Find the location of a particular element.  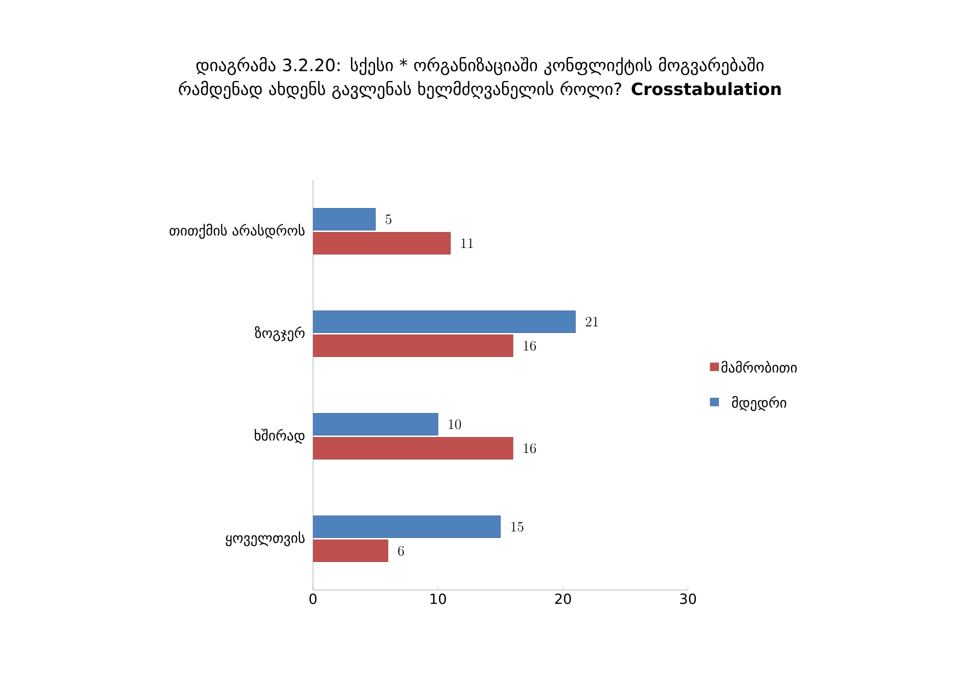

x-tick-label: 10 is located at coordinates (438, 599).